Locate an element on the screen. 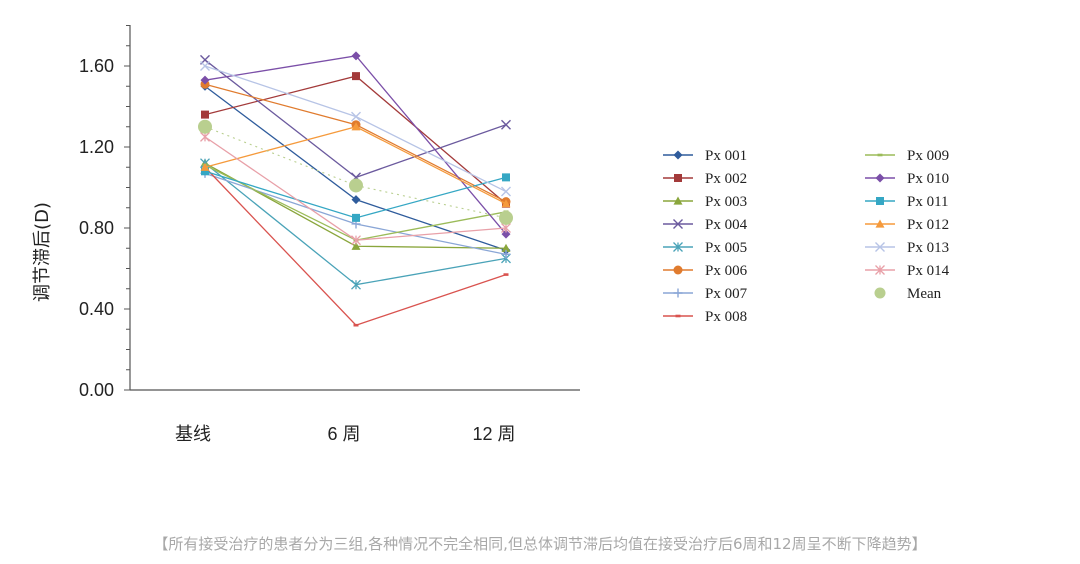  legend-label: Px 010 is located at coordinates (928, 179).